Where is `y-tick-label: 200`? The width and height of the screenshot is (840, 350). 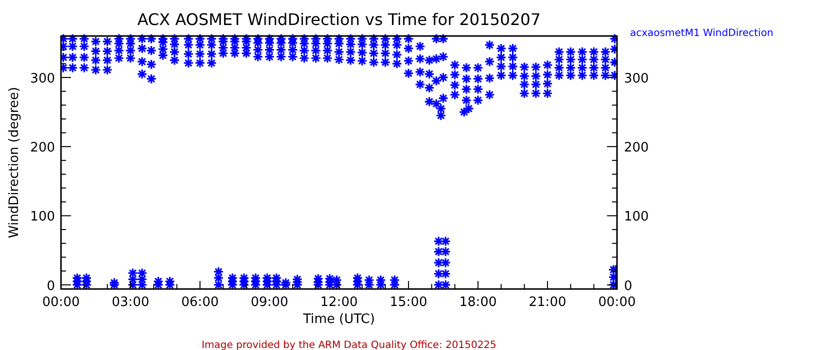 y-tick-label: 200 is located at coordinates (42, 148).